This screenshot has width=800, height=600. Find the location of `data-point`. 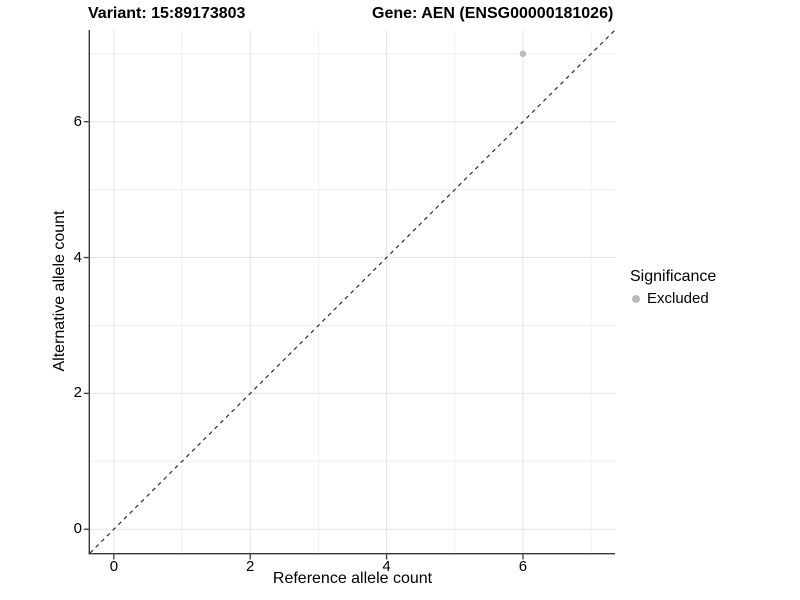

data-point is located at coordinates (523, 53).